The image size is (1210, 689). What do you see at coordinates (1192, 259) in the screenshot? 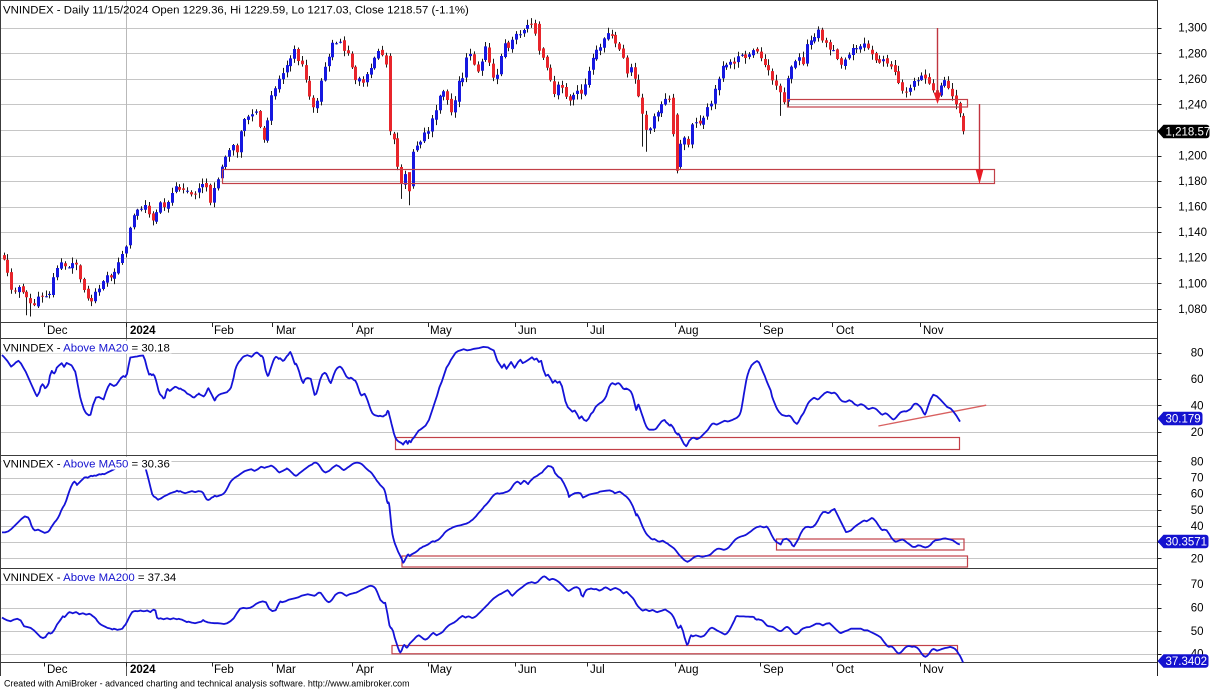
I see `svg-text: 1,120` at bounding box center [1192, 259].